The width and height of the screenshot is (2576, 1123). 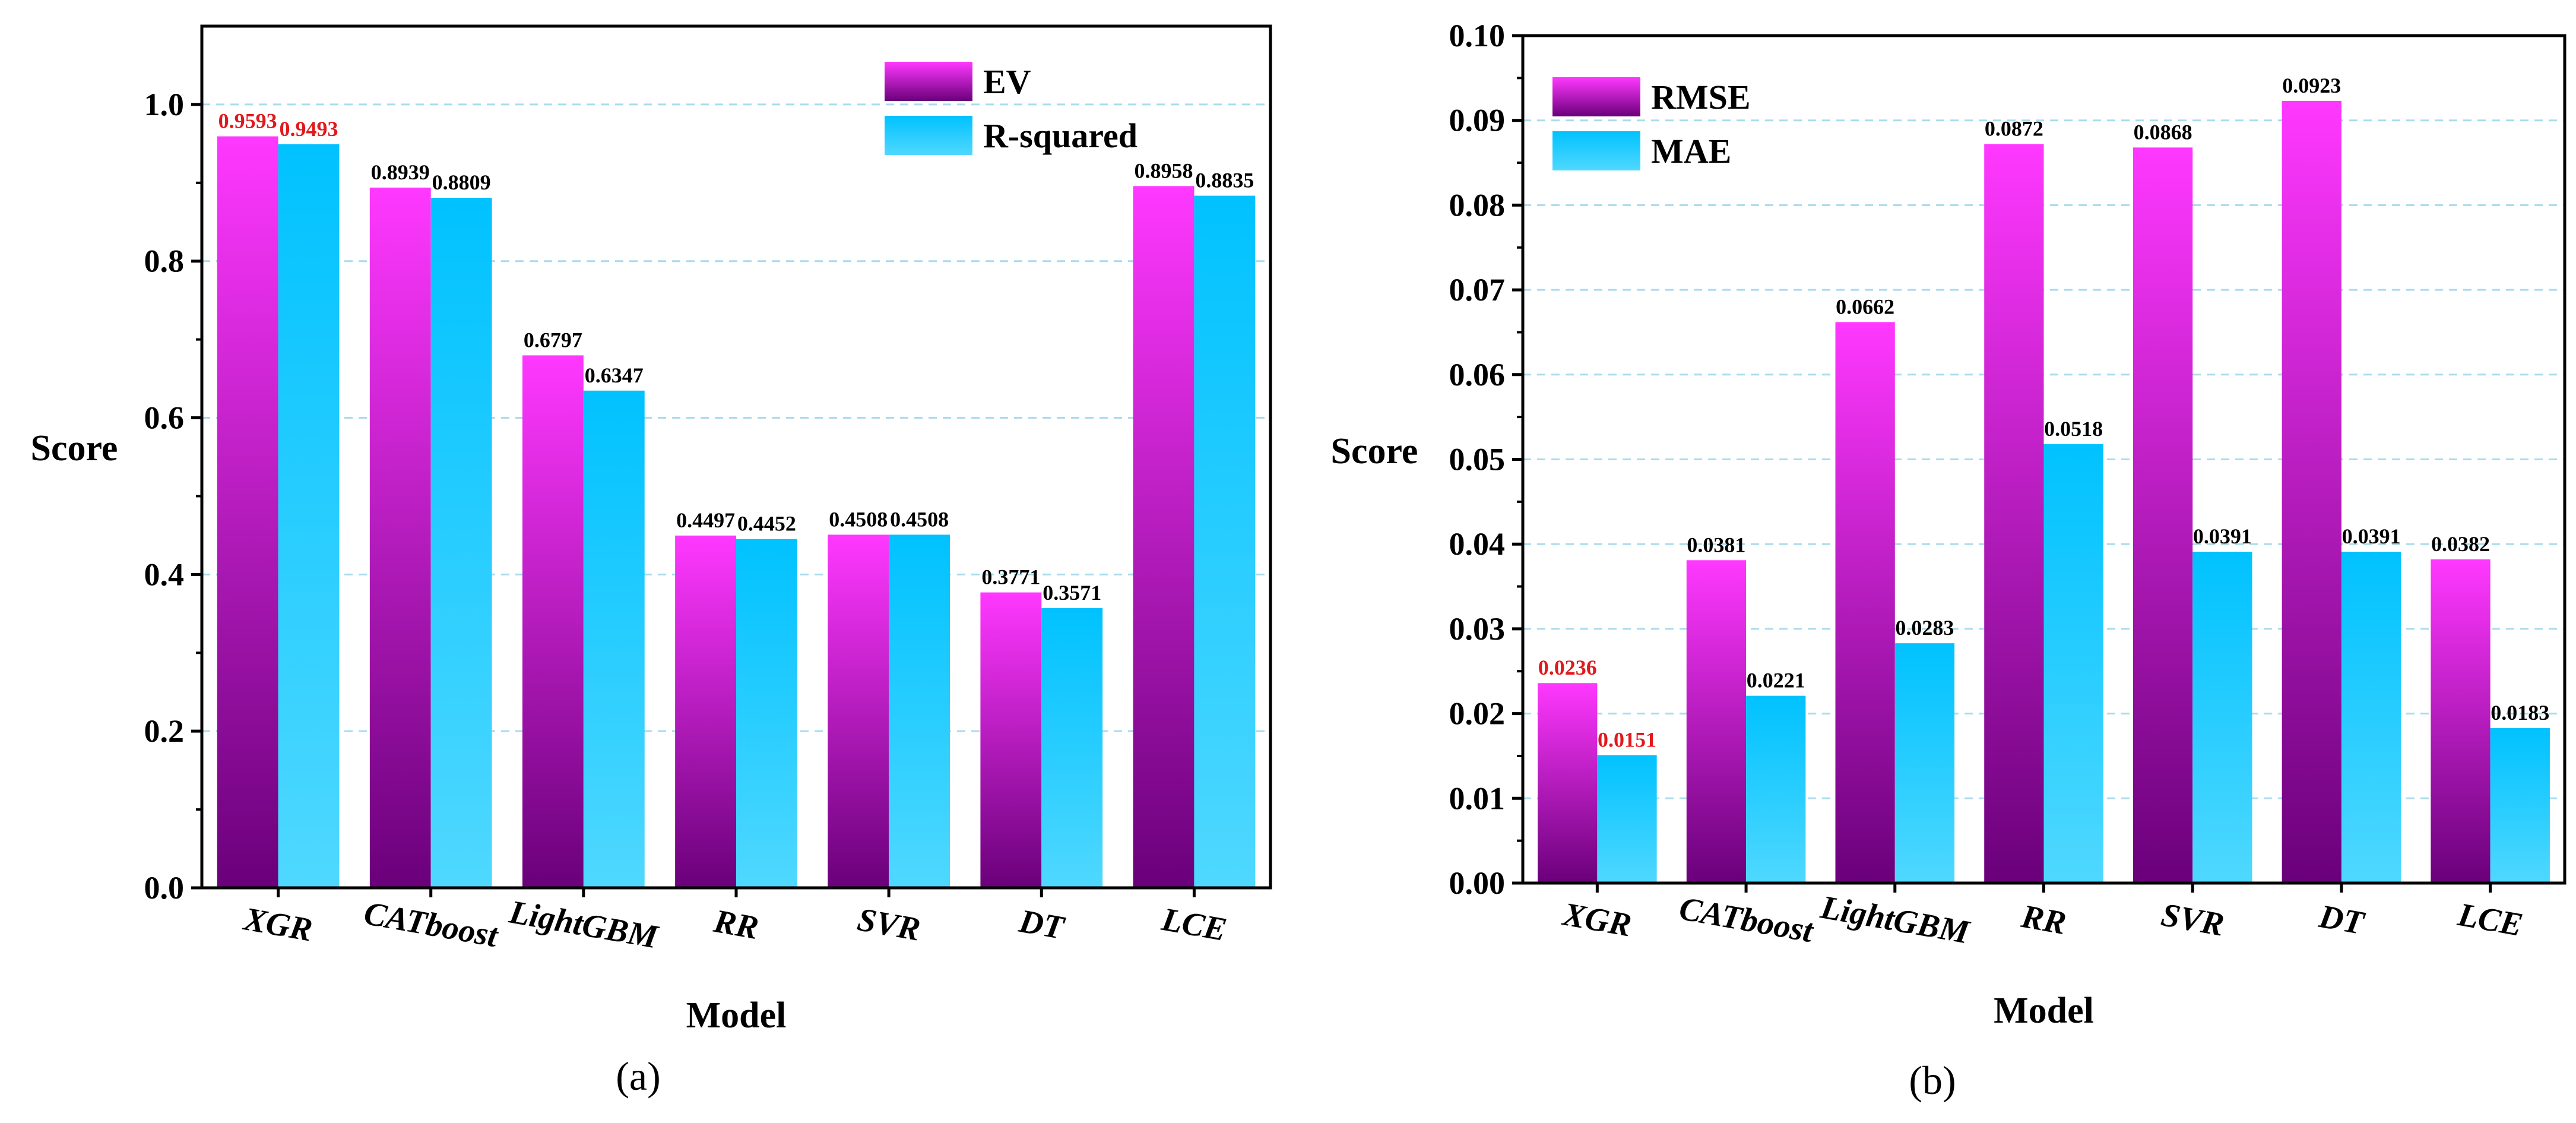 I want to click on bar-ev-dt, so click(x=1011, y=740).